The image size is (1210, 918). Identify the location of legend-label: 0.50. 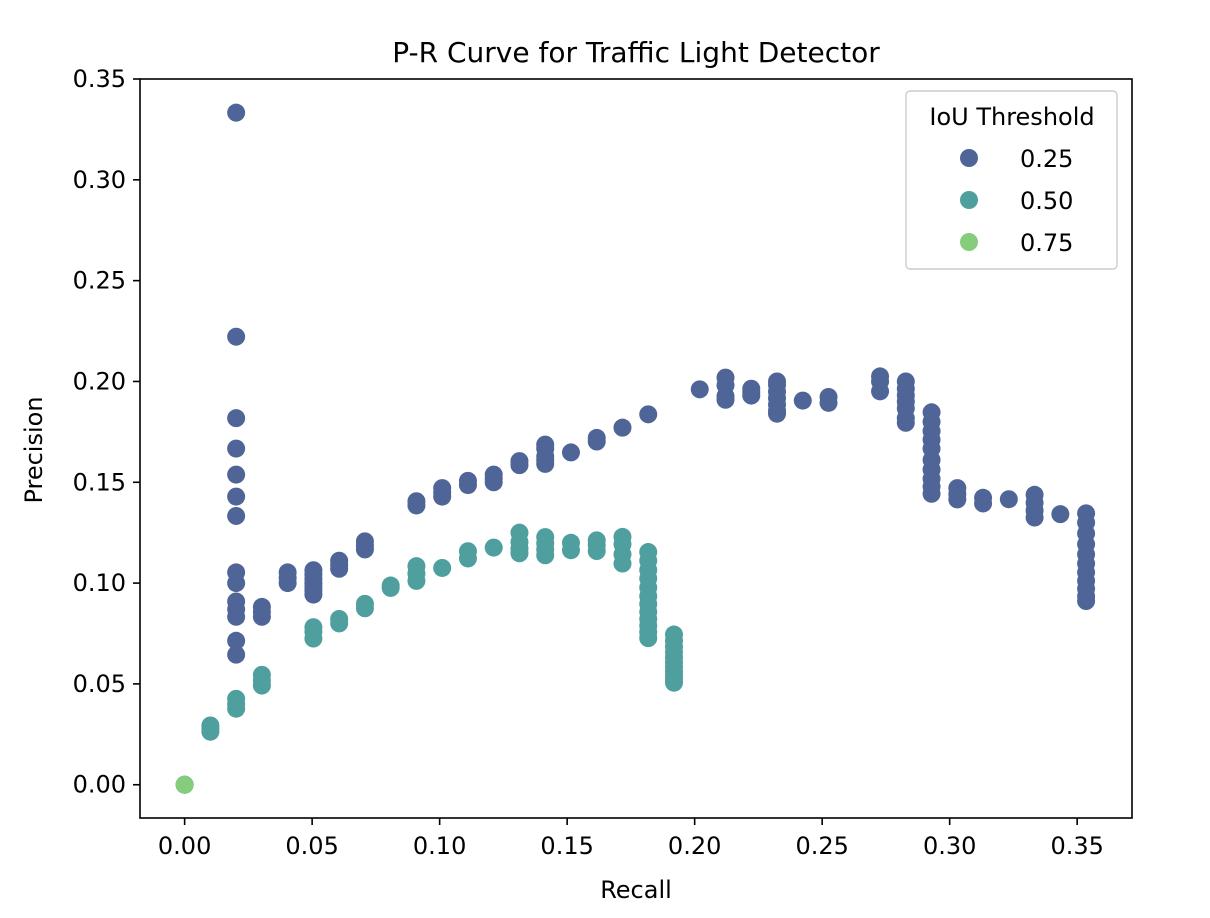
(1046, 201).